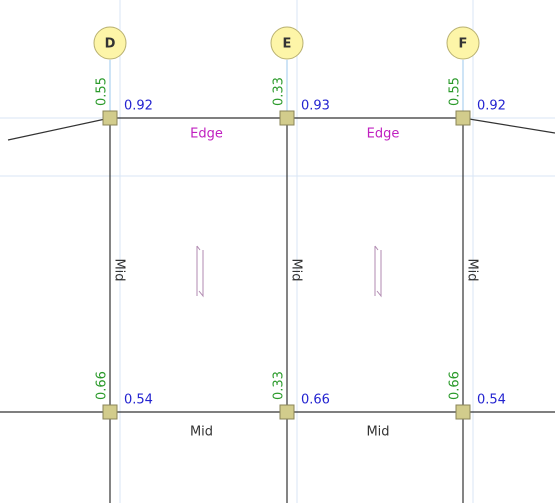  I want to click on beam-ratio: 0.93, so click(315, 106).